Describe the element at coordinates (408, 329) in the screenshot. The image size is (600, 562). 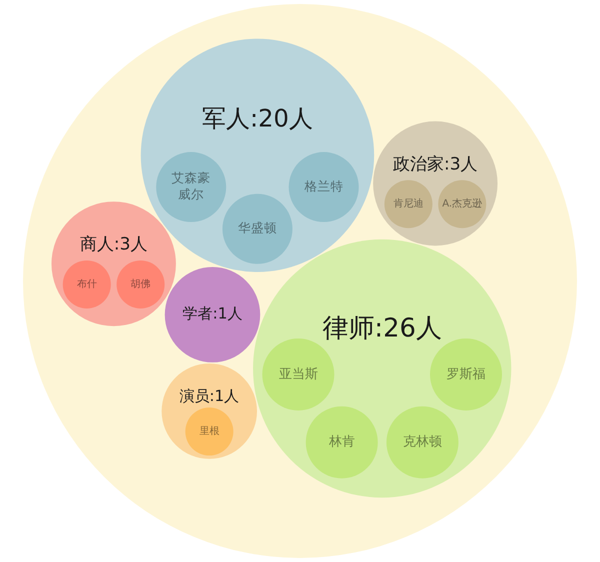
I see `data-label: :26人` at that location.